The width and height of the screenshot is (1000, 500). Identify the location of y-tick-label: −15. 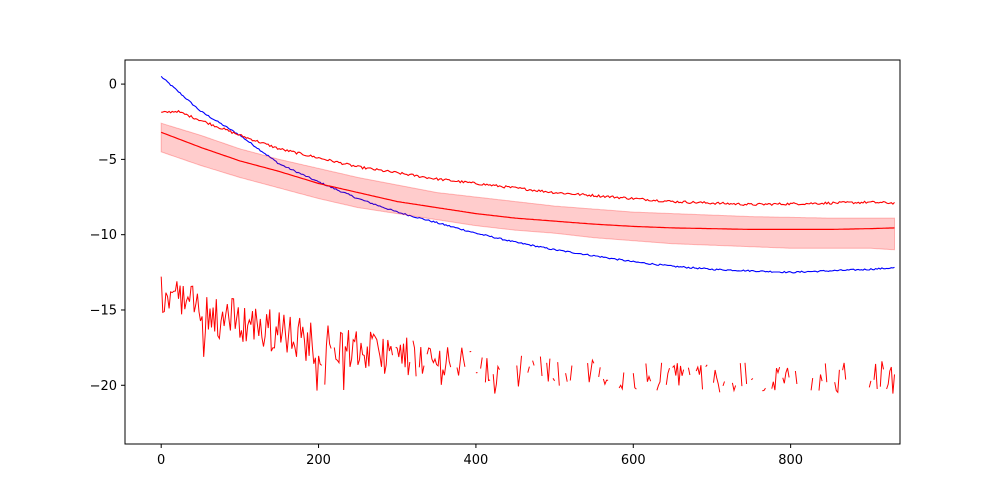
(103, 310).